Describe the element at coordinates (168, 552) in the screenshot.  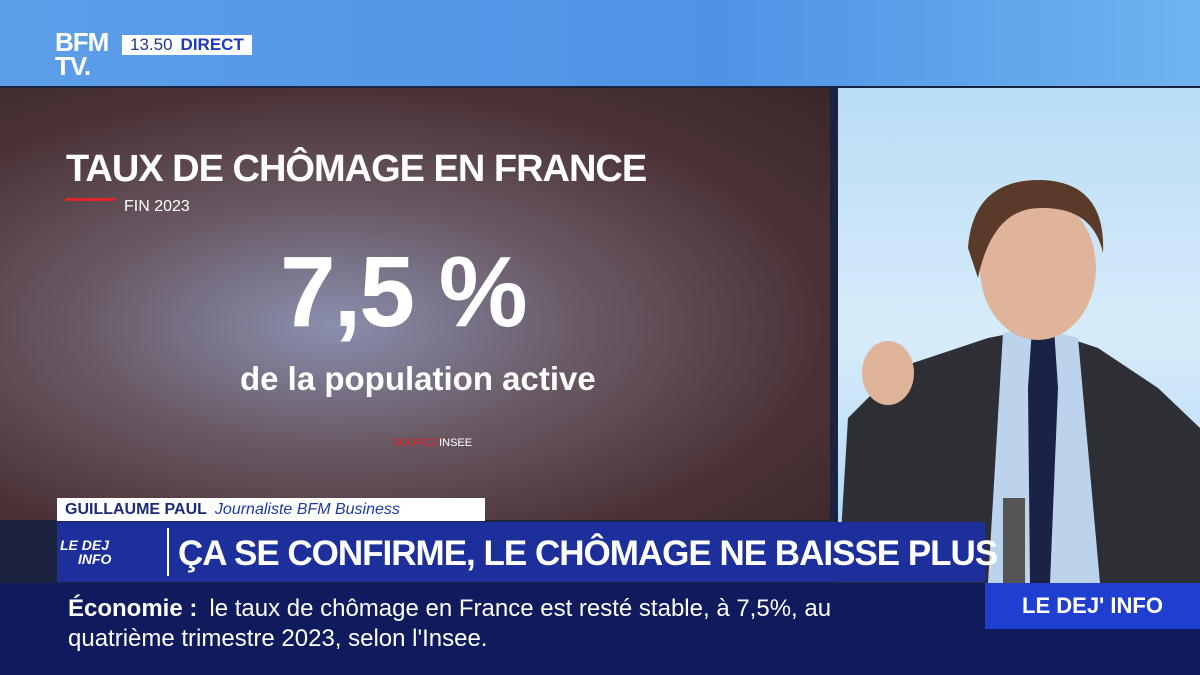
I see `divider` at that location.